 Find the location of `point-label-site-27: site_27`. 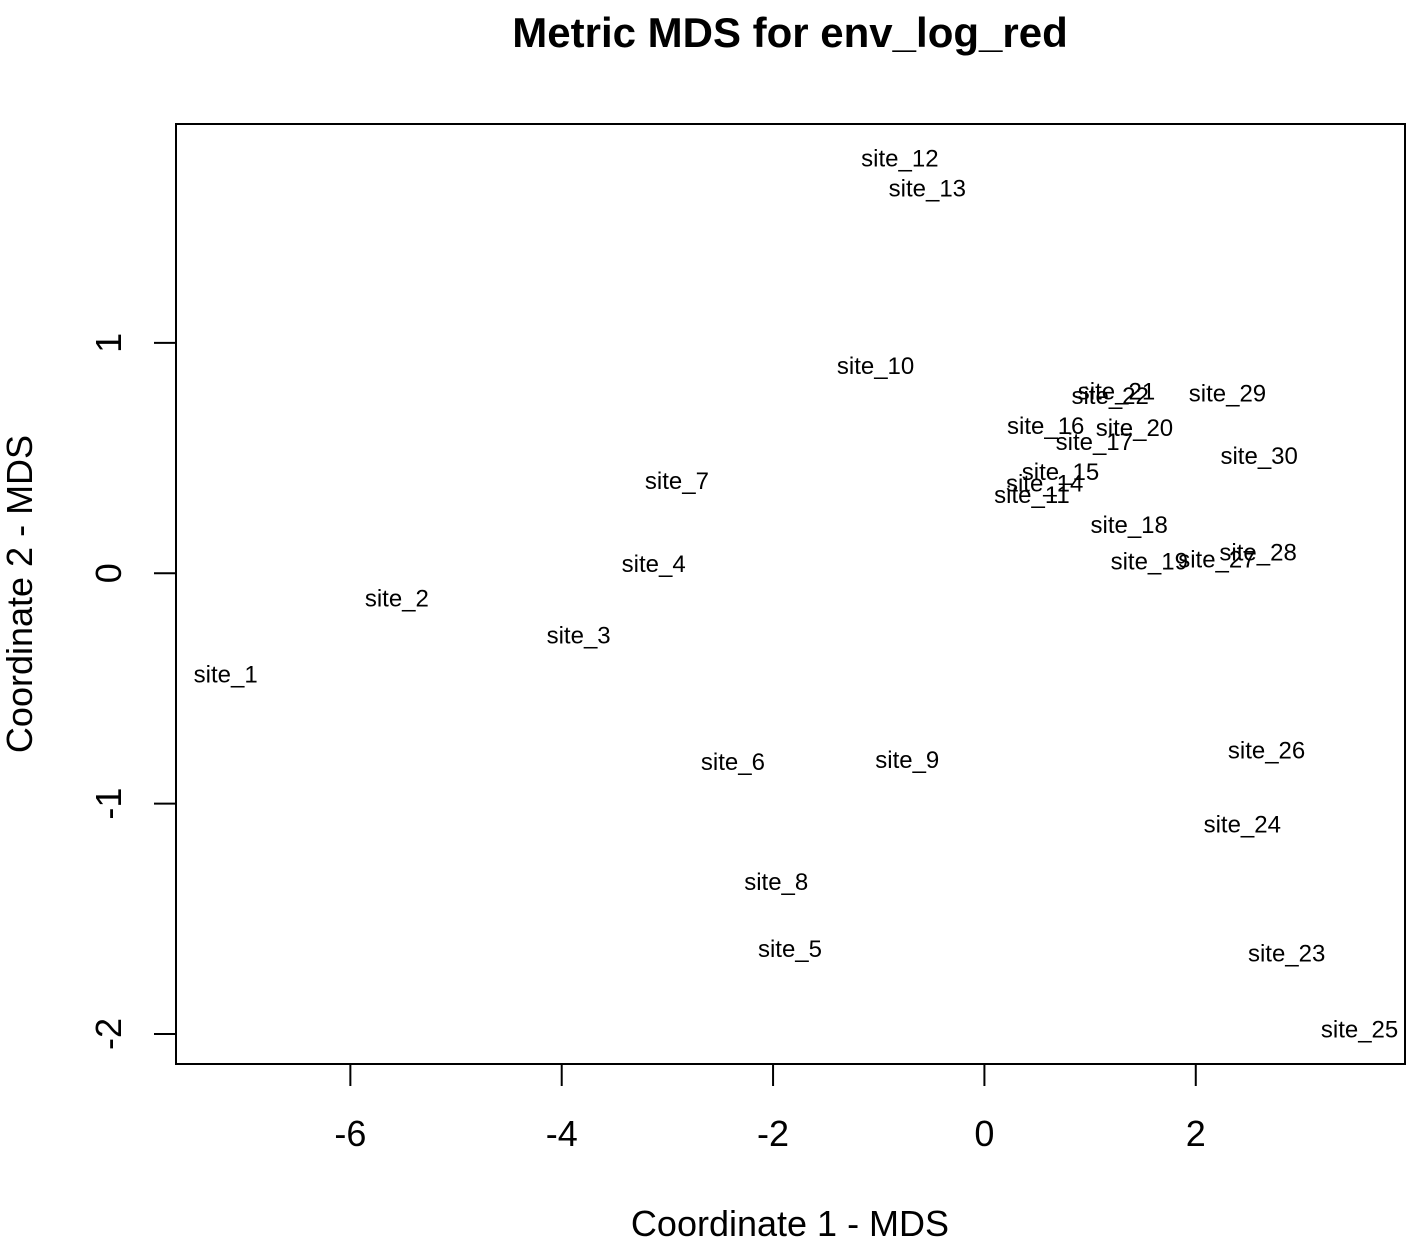

point-label-site-27: site_27 is located at coordinates (1216, 559).